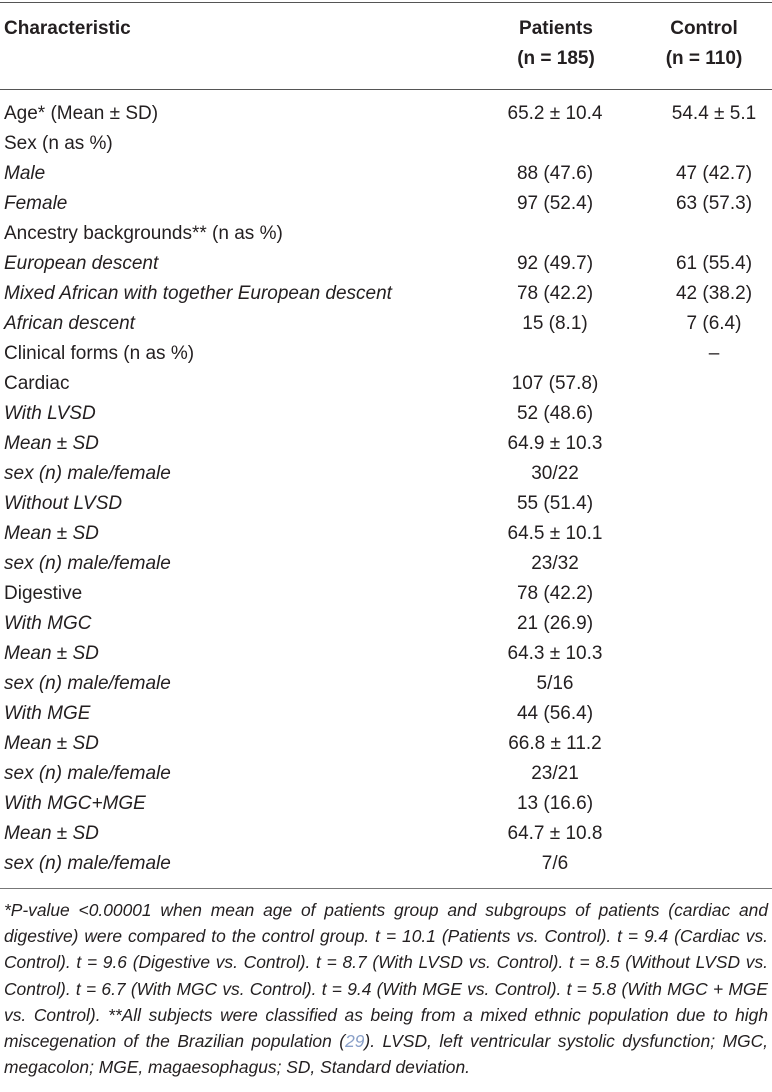  I want to click on row-label: Clinical forms (n as %), so click(99, 353).